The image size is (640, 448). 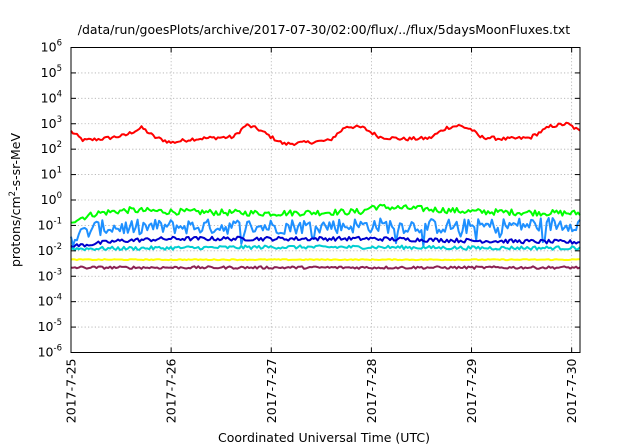 I want to click on y-tick-label: 10⁻¹, so click(x=50, y=224).